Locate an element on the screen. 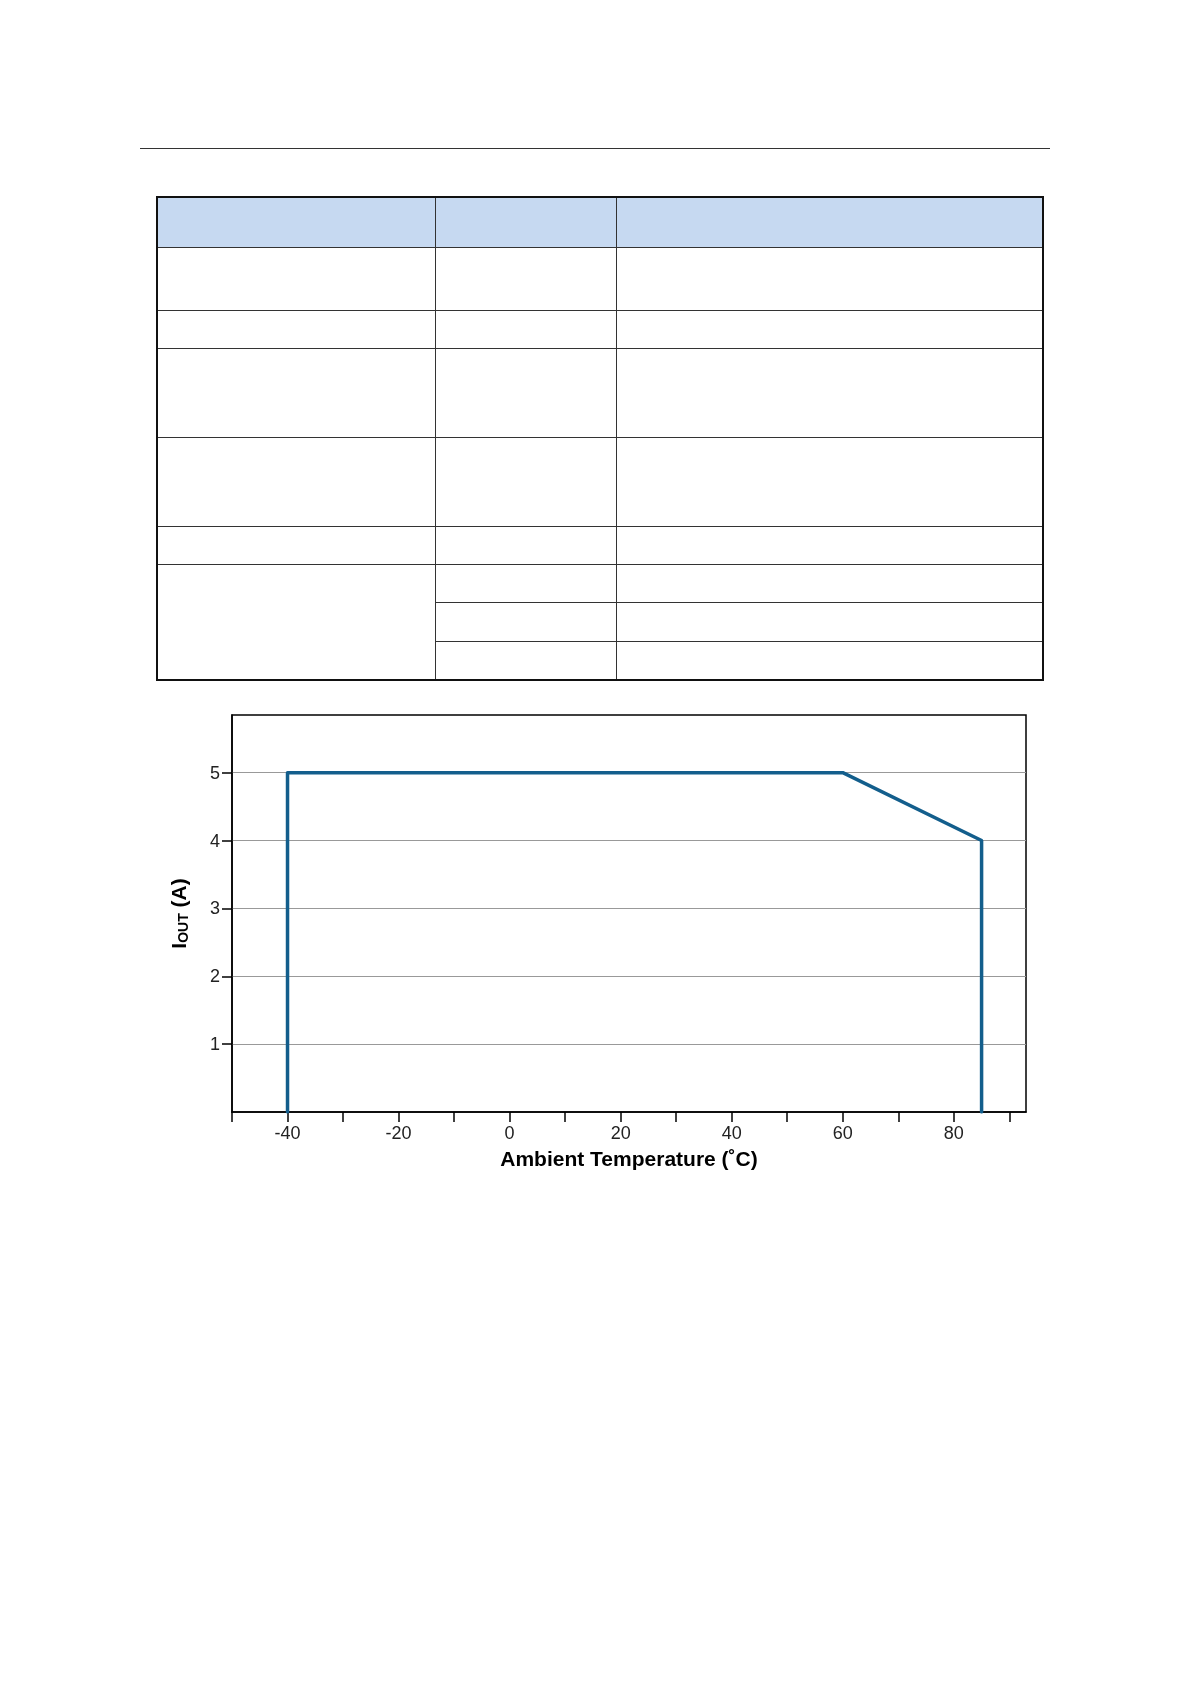  x-tick-label: 40 is located at coordinates (731, 1133).